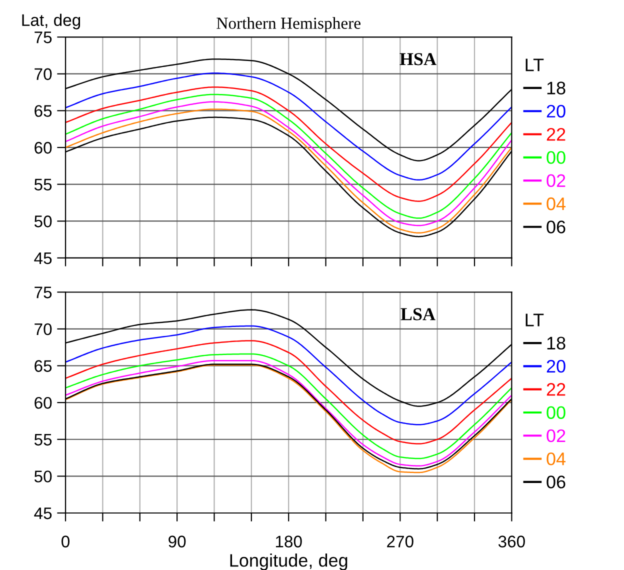 This screenshot has height=570, width=624. What do you see at coordinates (289, 562) in the screenshot?
I see `x-axis-title: Longitude, deg` at bounding box center [289, 562].